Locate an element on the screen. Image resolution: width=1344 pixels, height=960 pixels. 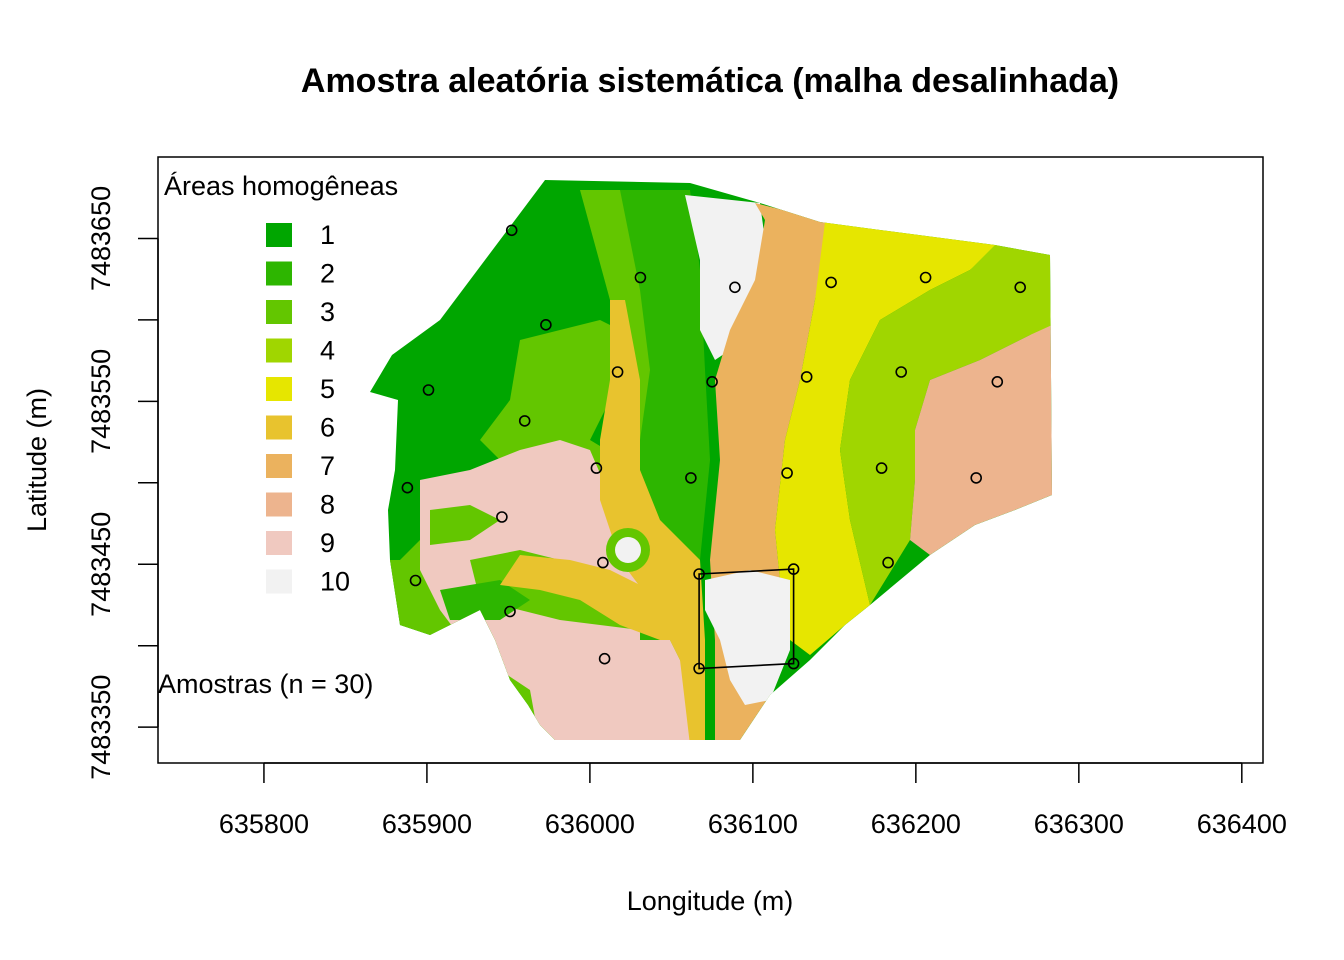
legend: 1 2 3 4 5 6 7 8 9 10 is located at coordinates (308, 408).